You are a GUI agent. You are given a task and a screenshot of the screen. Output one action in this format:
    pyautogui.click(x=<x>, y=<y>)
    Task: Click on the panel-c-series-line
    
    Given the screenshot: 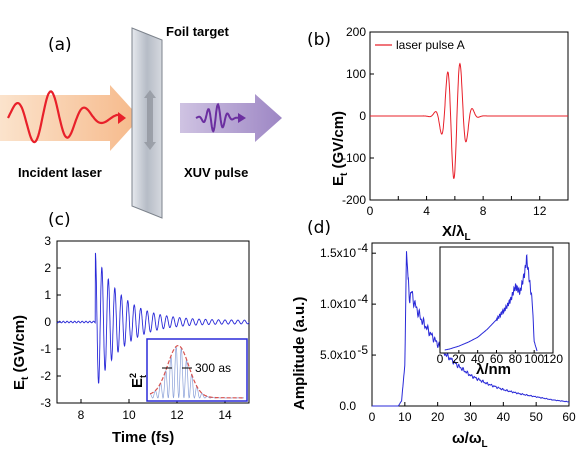 What is the action you would take?
    pyautogui.click(x=153, y=318)
    